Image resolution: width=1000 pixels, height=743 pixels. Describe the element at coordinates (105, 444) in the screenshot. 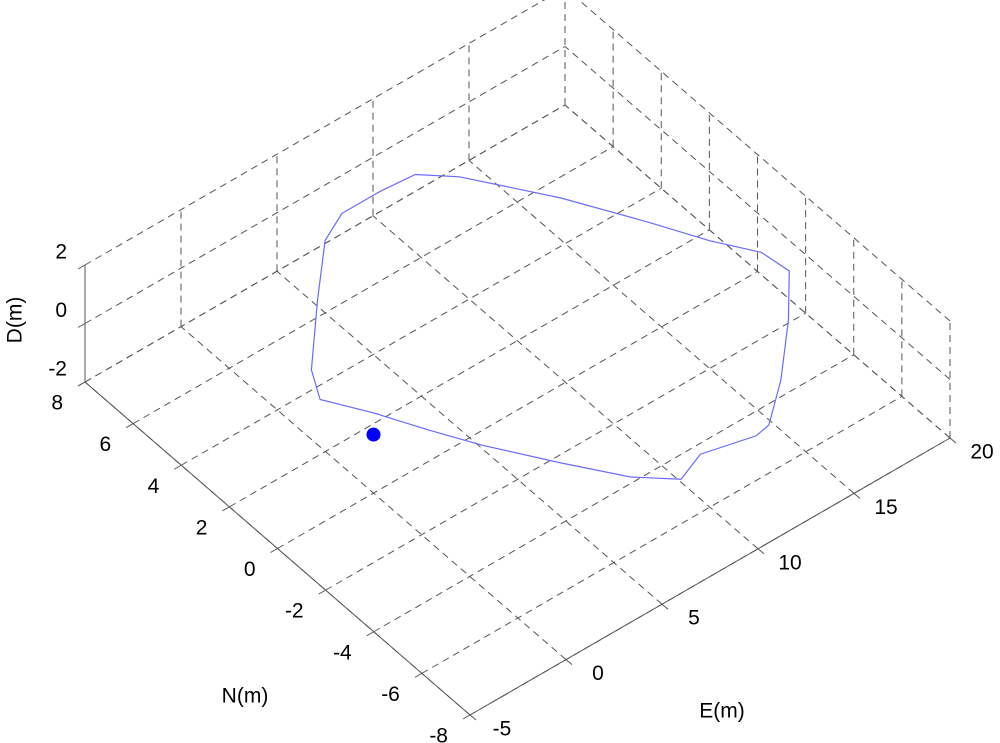

I see `y-tick-label: 6` at that location.